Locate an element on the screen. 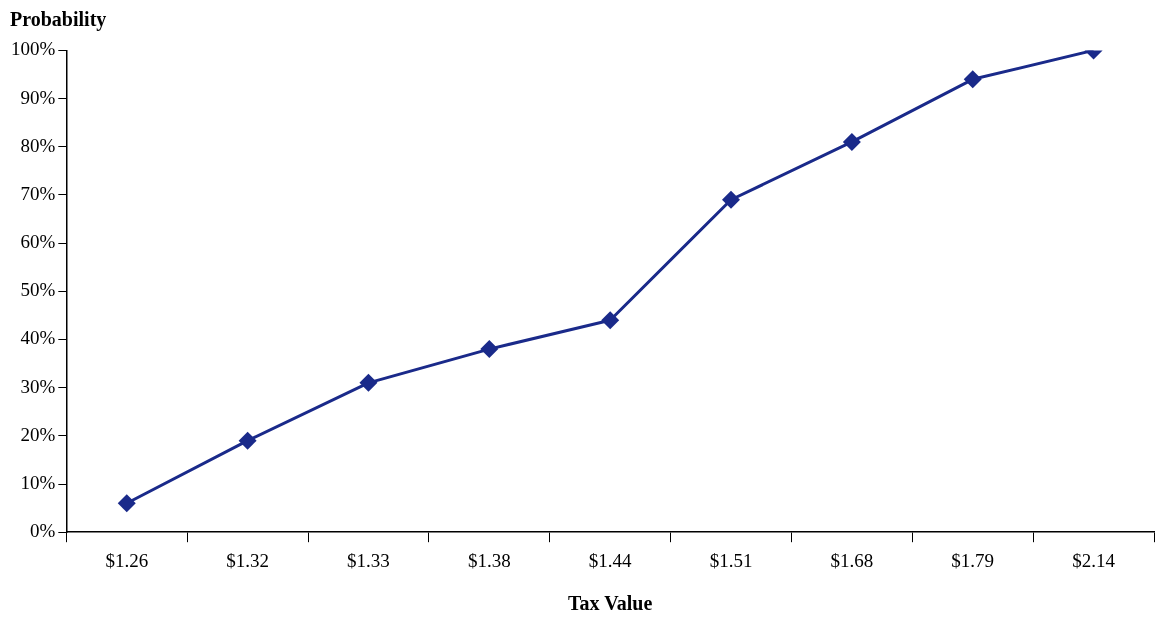  y-axis-title: Probability is located at coordinates (58, 20).